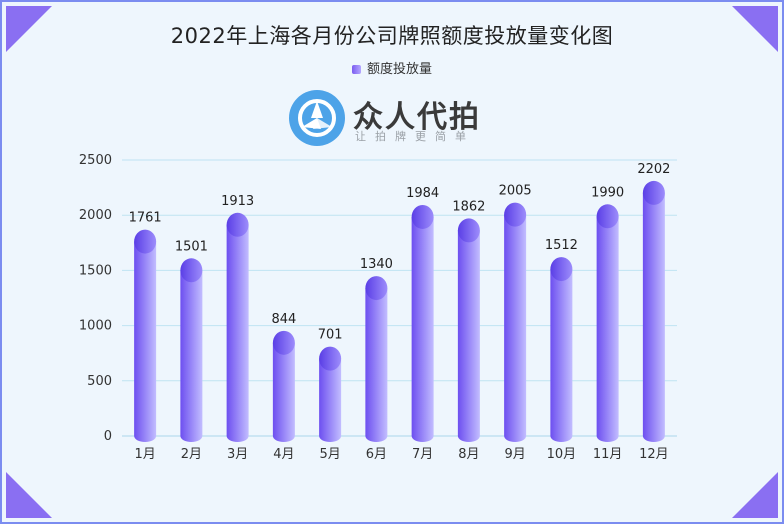 This screenshot has height=524, width=784. What do you see at coordinates (653, 169) in the screenshot?
I see `data-label: 2202` at bounding box center [653, 169].